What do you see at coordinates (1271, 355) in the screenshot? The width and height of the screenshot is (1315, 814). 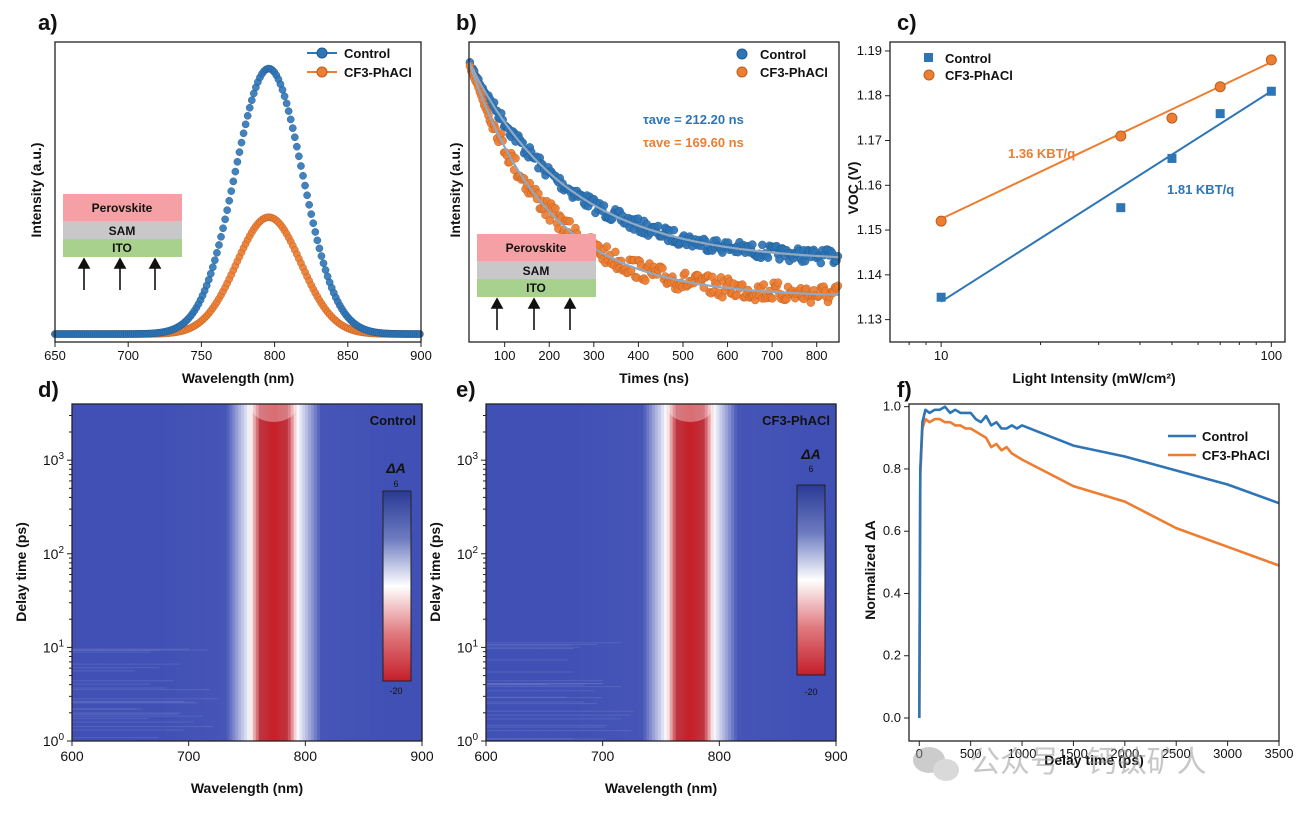 I see `x-tick-label: 100` at bounding box center [1271, 355].